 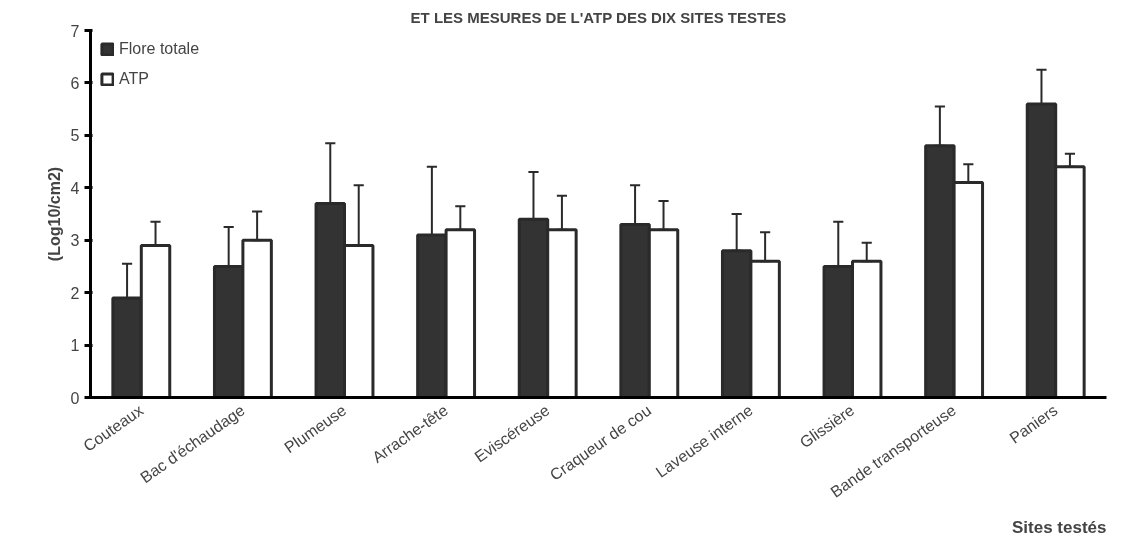 I want to click on legend-label: Flore totale, so click(x=159, y=49).